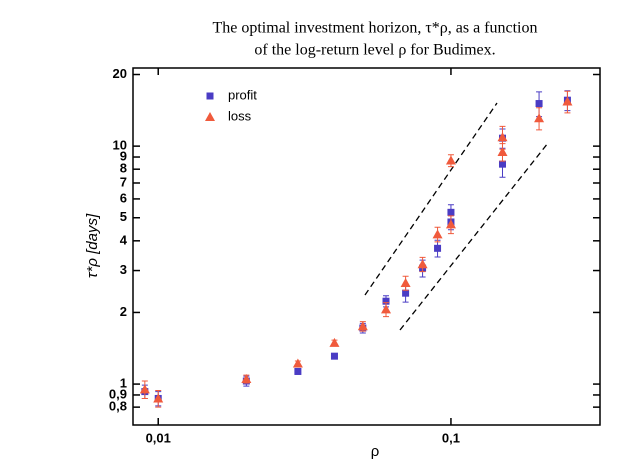  Describe the element at coordinates (123, 216) in the screenshot. I see `y-tick-label: 5` at that location.